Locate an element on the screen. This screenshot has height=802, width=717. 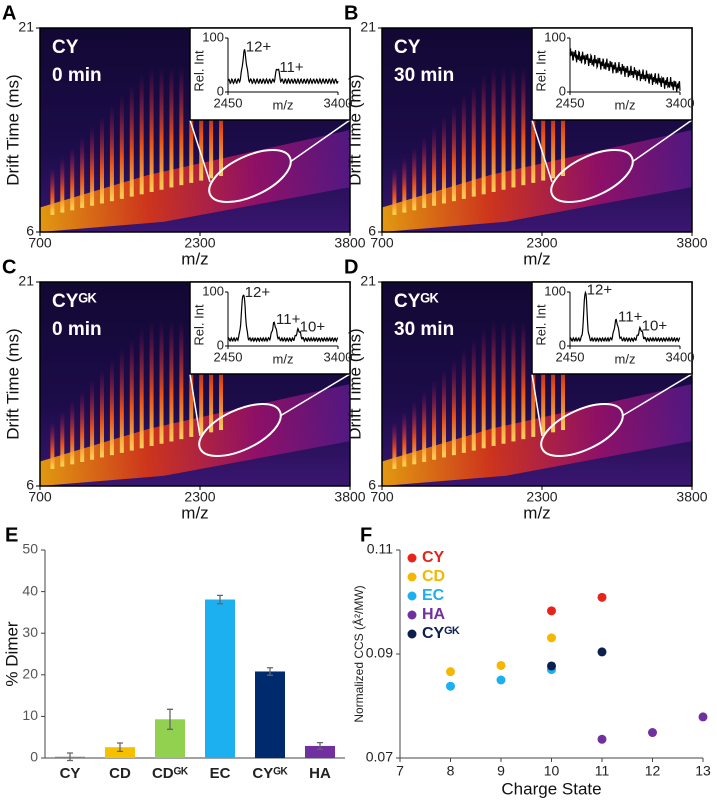
x-tick-label: 10 is located at coordinates (552, 771).